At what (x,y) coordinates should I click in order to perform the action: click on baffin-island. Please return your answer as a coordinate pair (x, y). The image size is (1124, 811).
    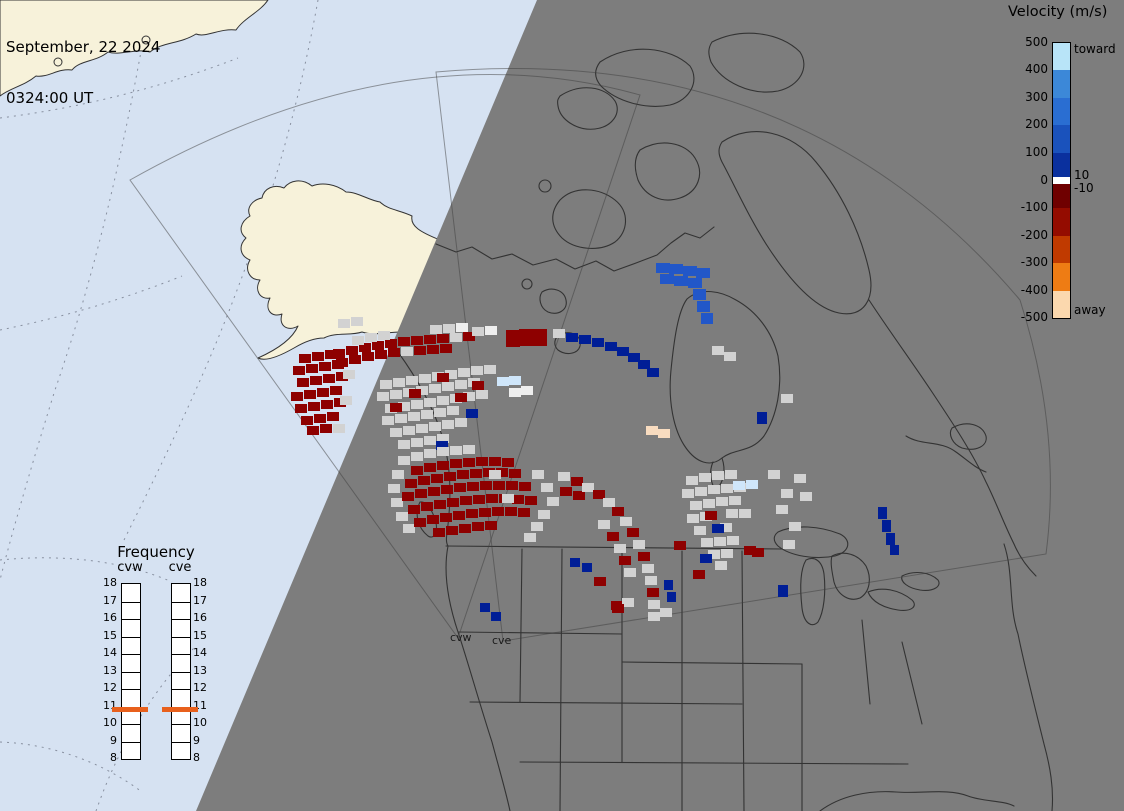
    Looking at the image, I should click on (795, 223).